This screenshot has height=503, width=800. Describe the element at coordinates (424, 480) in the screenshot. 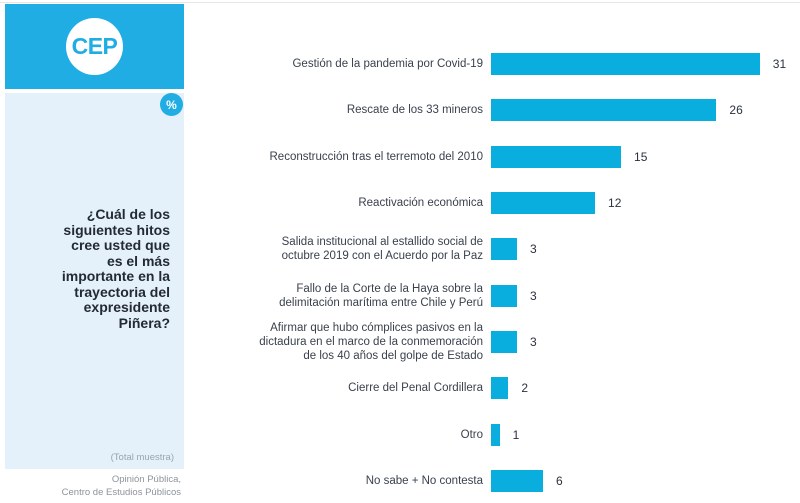

I see `bar-label: No sabe + No contesta` at that location.